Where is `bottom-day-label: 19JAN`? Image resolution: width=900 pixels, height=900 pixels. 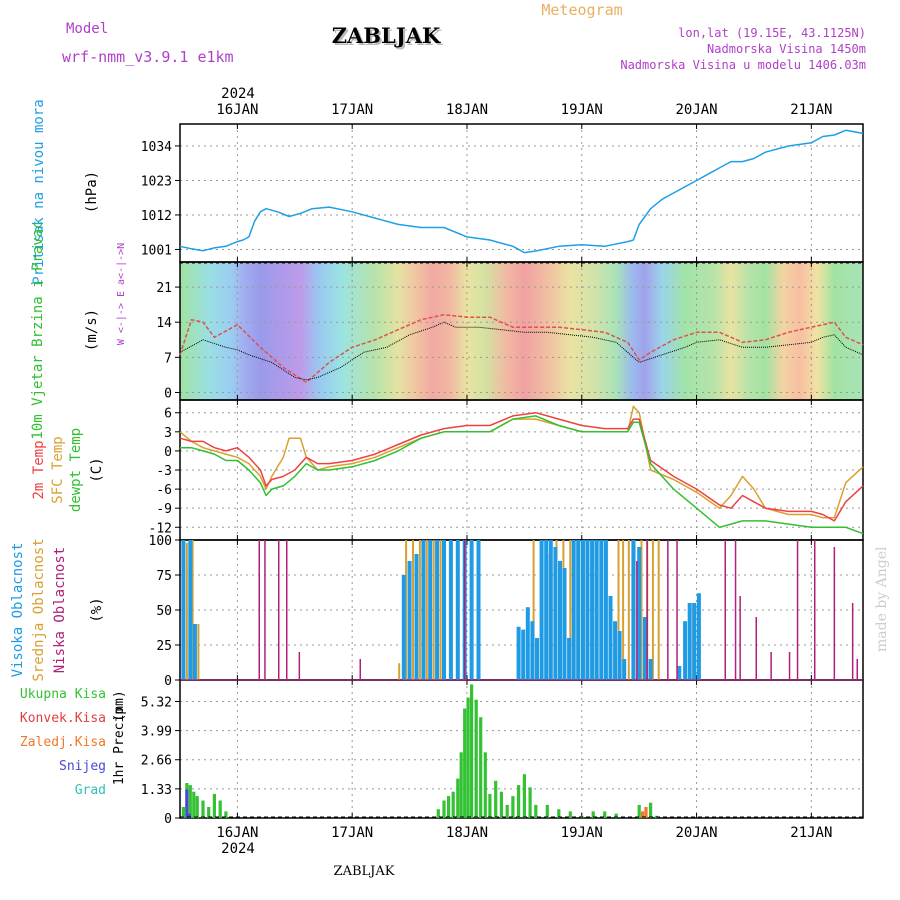
bottom-day-label: 19JAN is located at coordinates (582, 833).